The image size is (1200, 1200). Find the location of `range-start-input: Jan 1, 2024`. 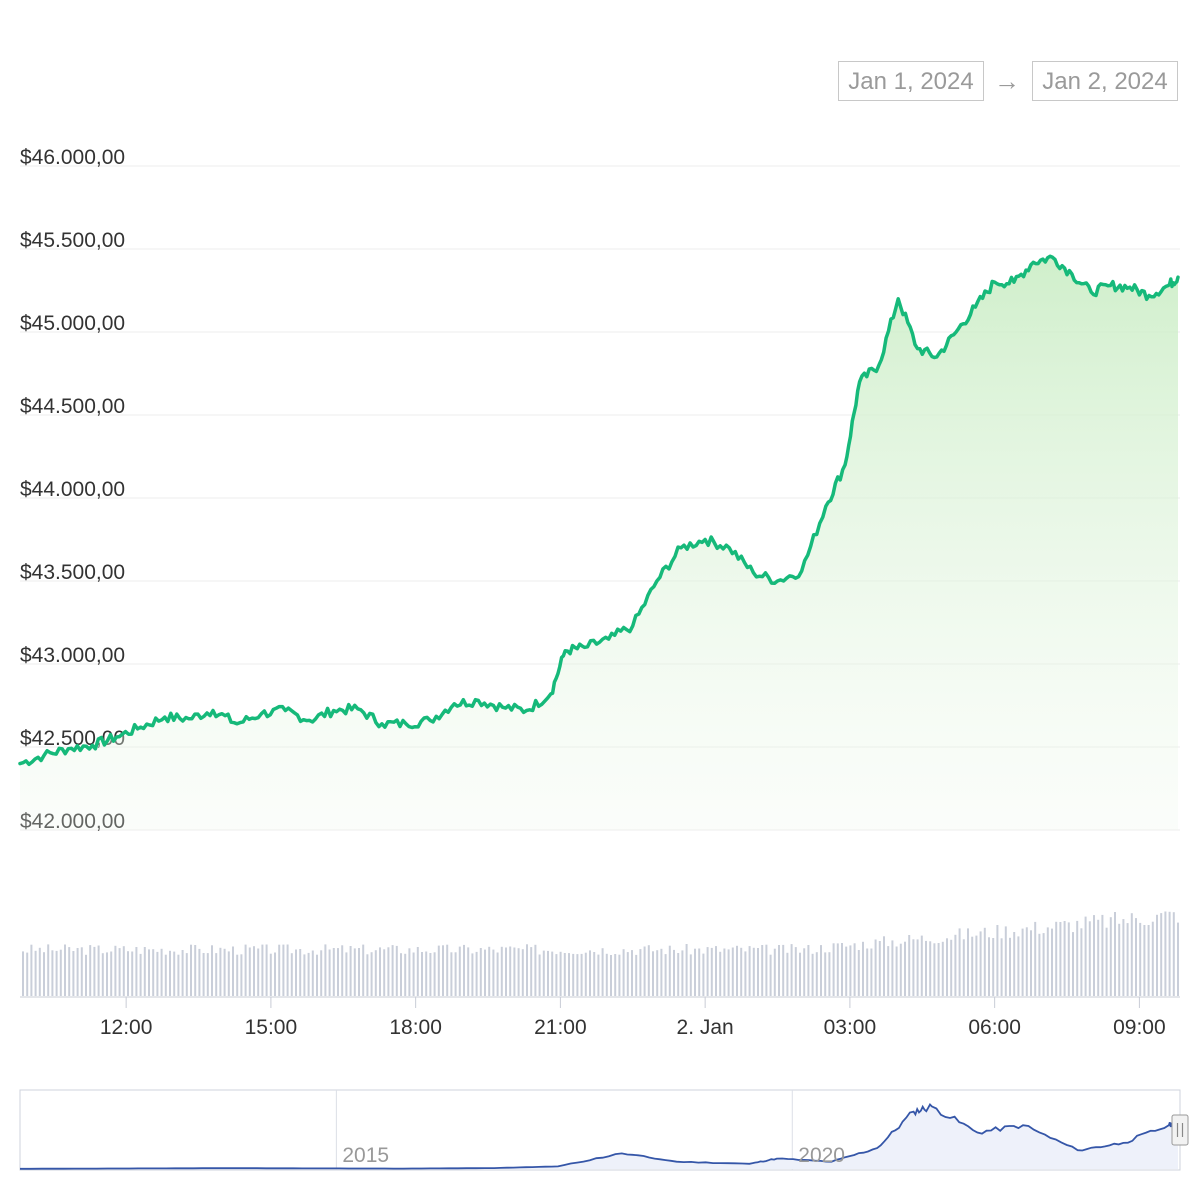

range-start-input: Jan 1, 2024 is located at coordinates (911, 81).